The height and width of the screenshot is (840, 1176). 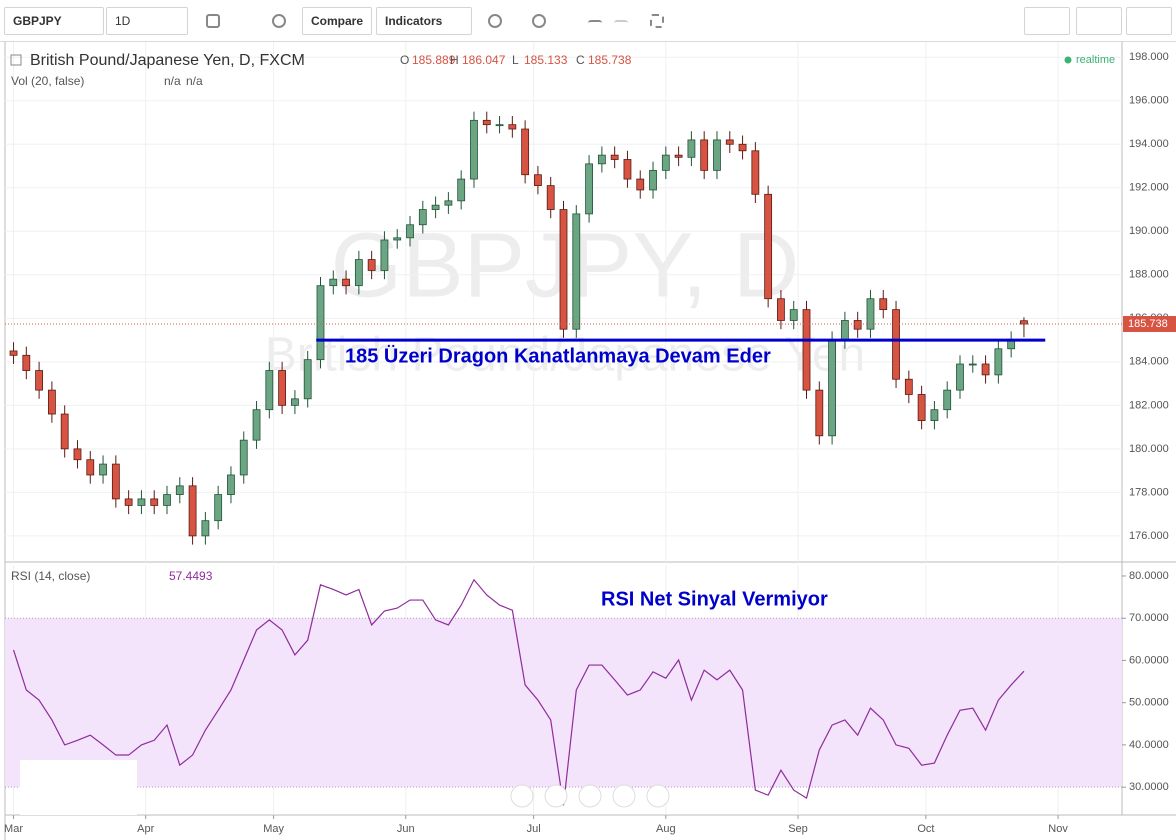 I want to click on load-button, so click(x=1149, y=21).